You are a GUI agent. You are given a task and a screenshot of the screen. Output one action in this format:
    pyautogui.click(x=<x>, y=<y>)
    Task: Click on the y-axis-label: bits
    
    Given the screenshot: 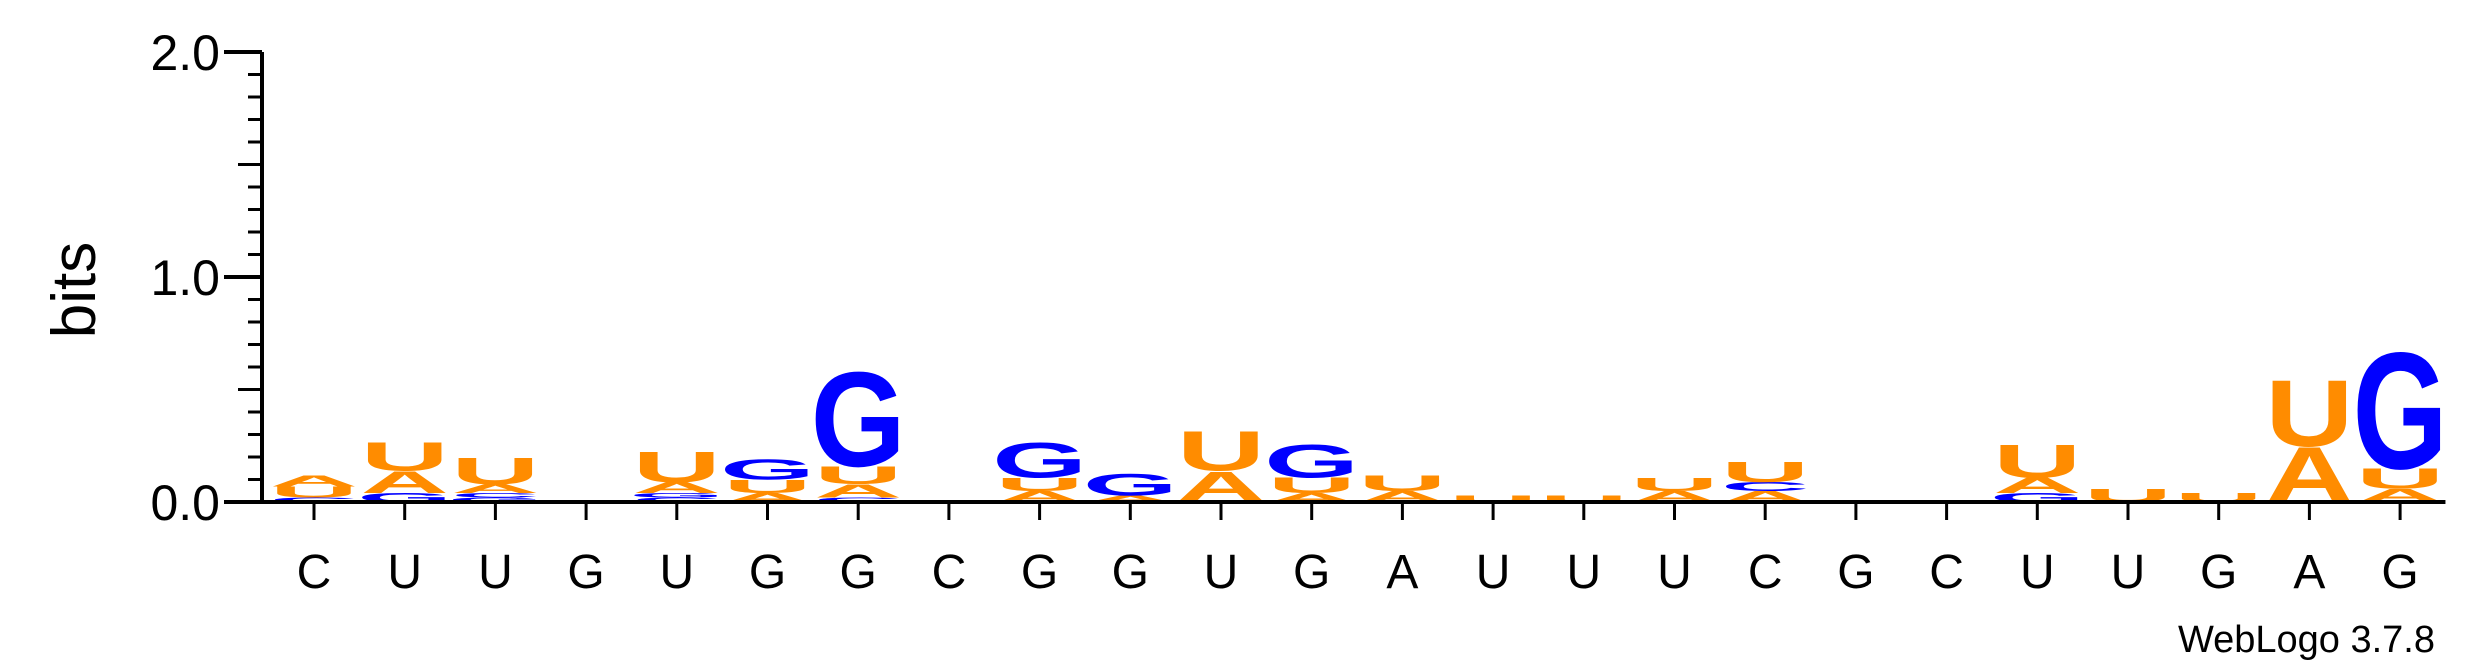 What is the action you would take?
    pyautogui.click(x=74, y=290)
    